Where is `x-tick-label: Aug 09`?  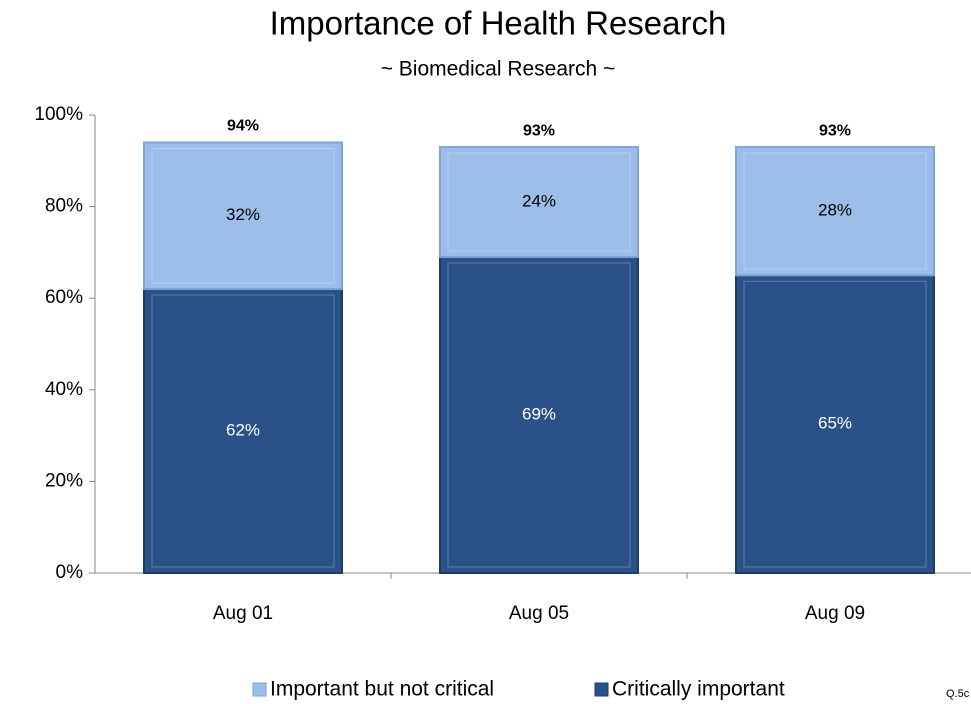 x-tick-label: Aug 09 is located at coordinates (835, 613).